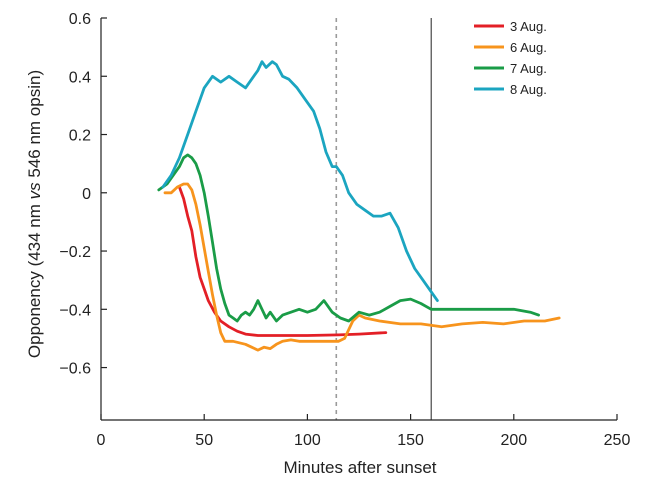 The image size is (650, 482). I want to click on legend-label: 3 Aug., so click(528, 26).